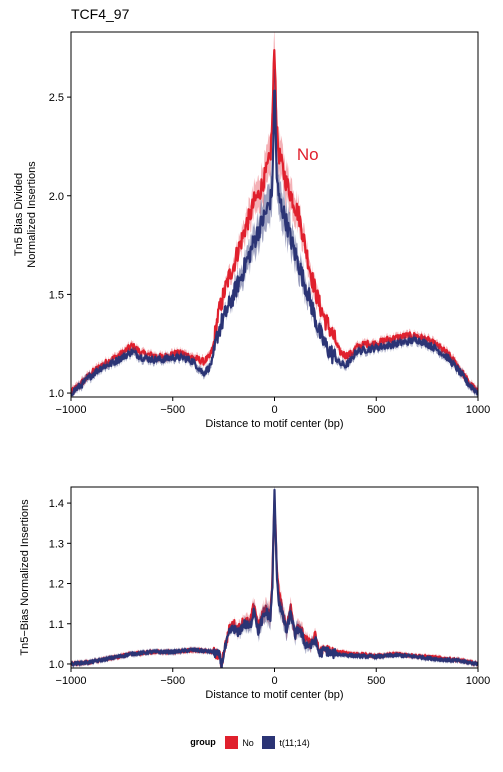  What do you see at coordinates (172, 410) in the screenshot?
I see `top-xtick-label-1: −500` at bounding box center [172, 410].